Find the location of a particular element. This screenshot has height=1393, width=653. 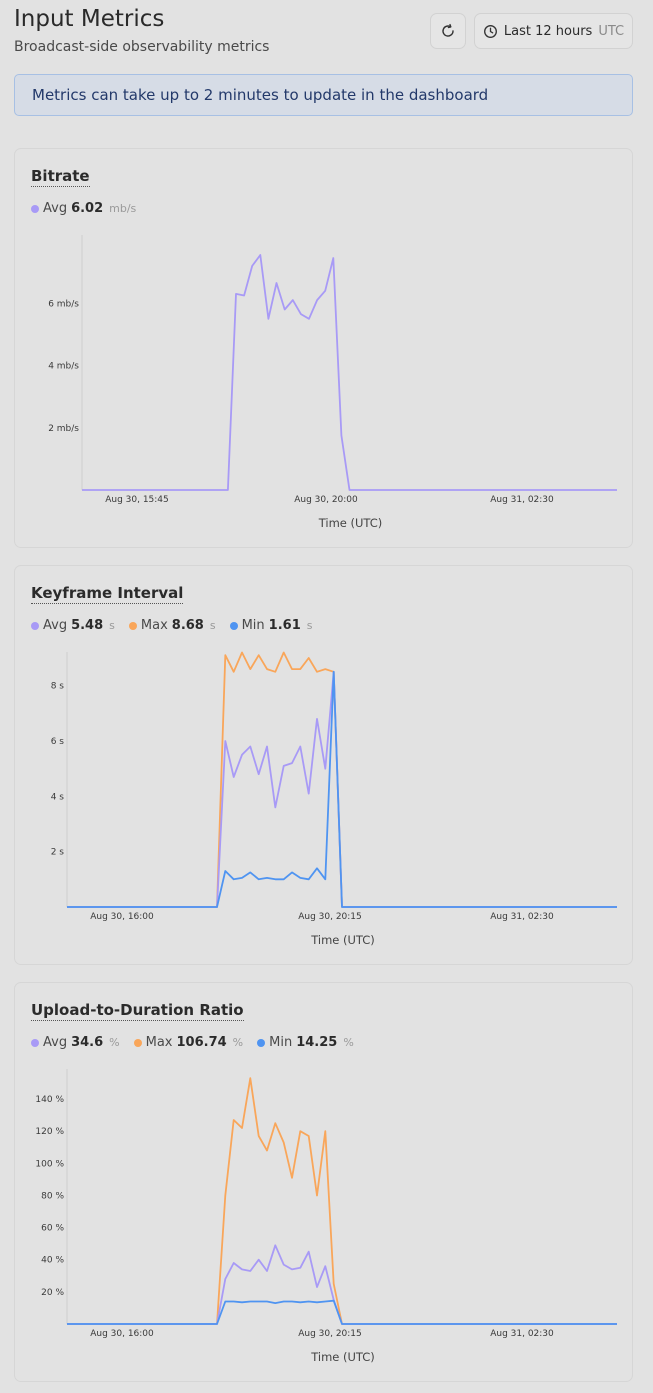

refresh-button is located at coordinates (448, 31).